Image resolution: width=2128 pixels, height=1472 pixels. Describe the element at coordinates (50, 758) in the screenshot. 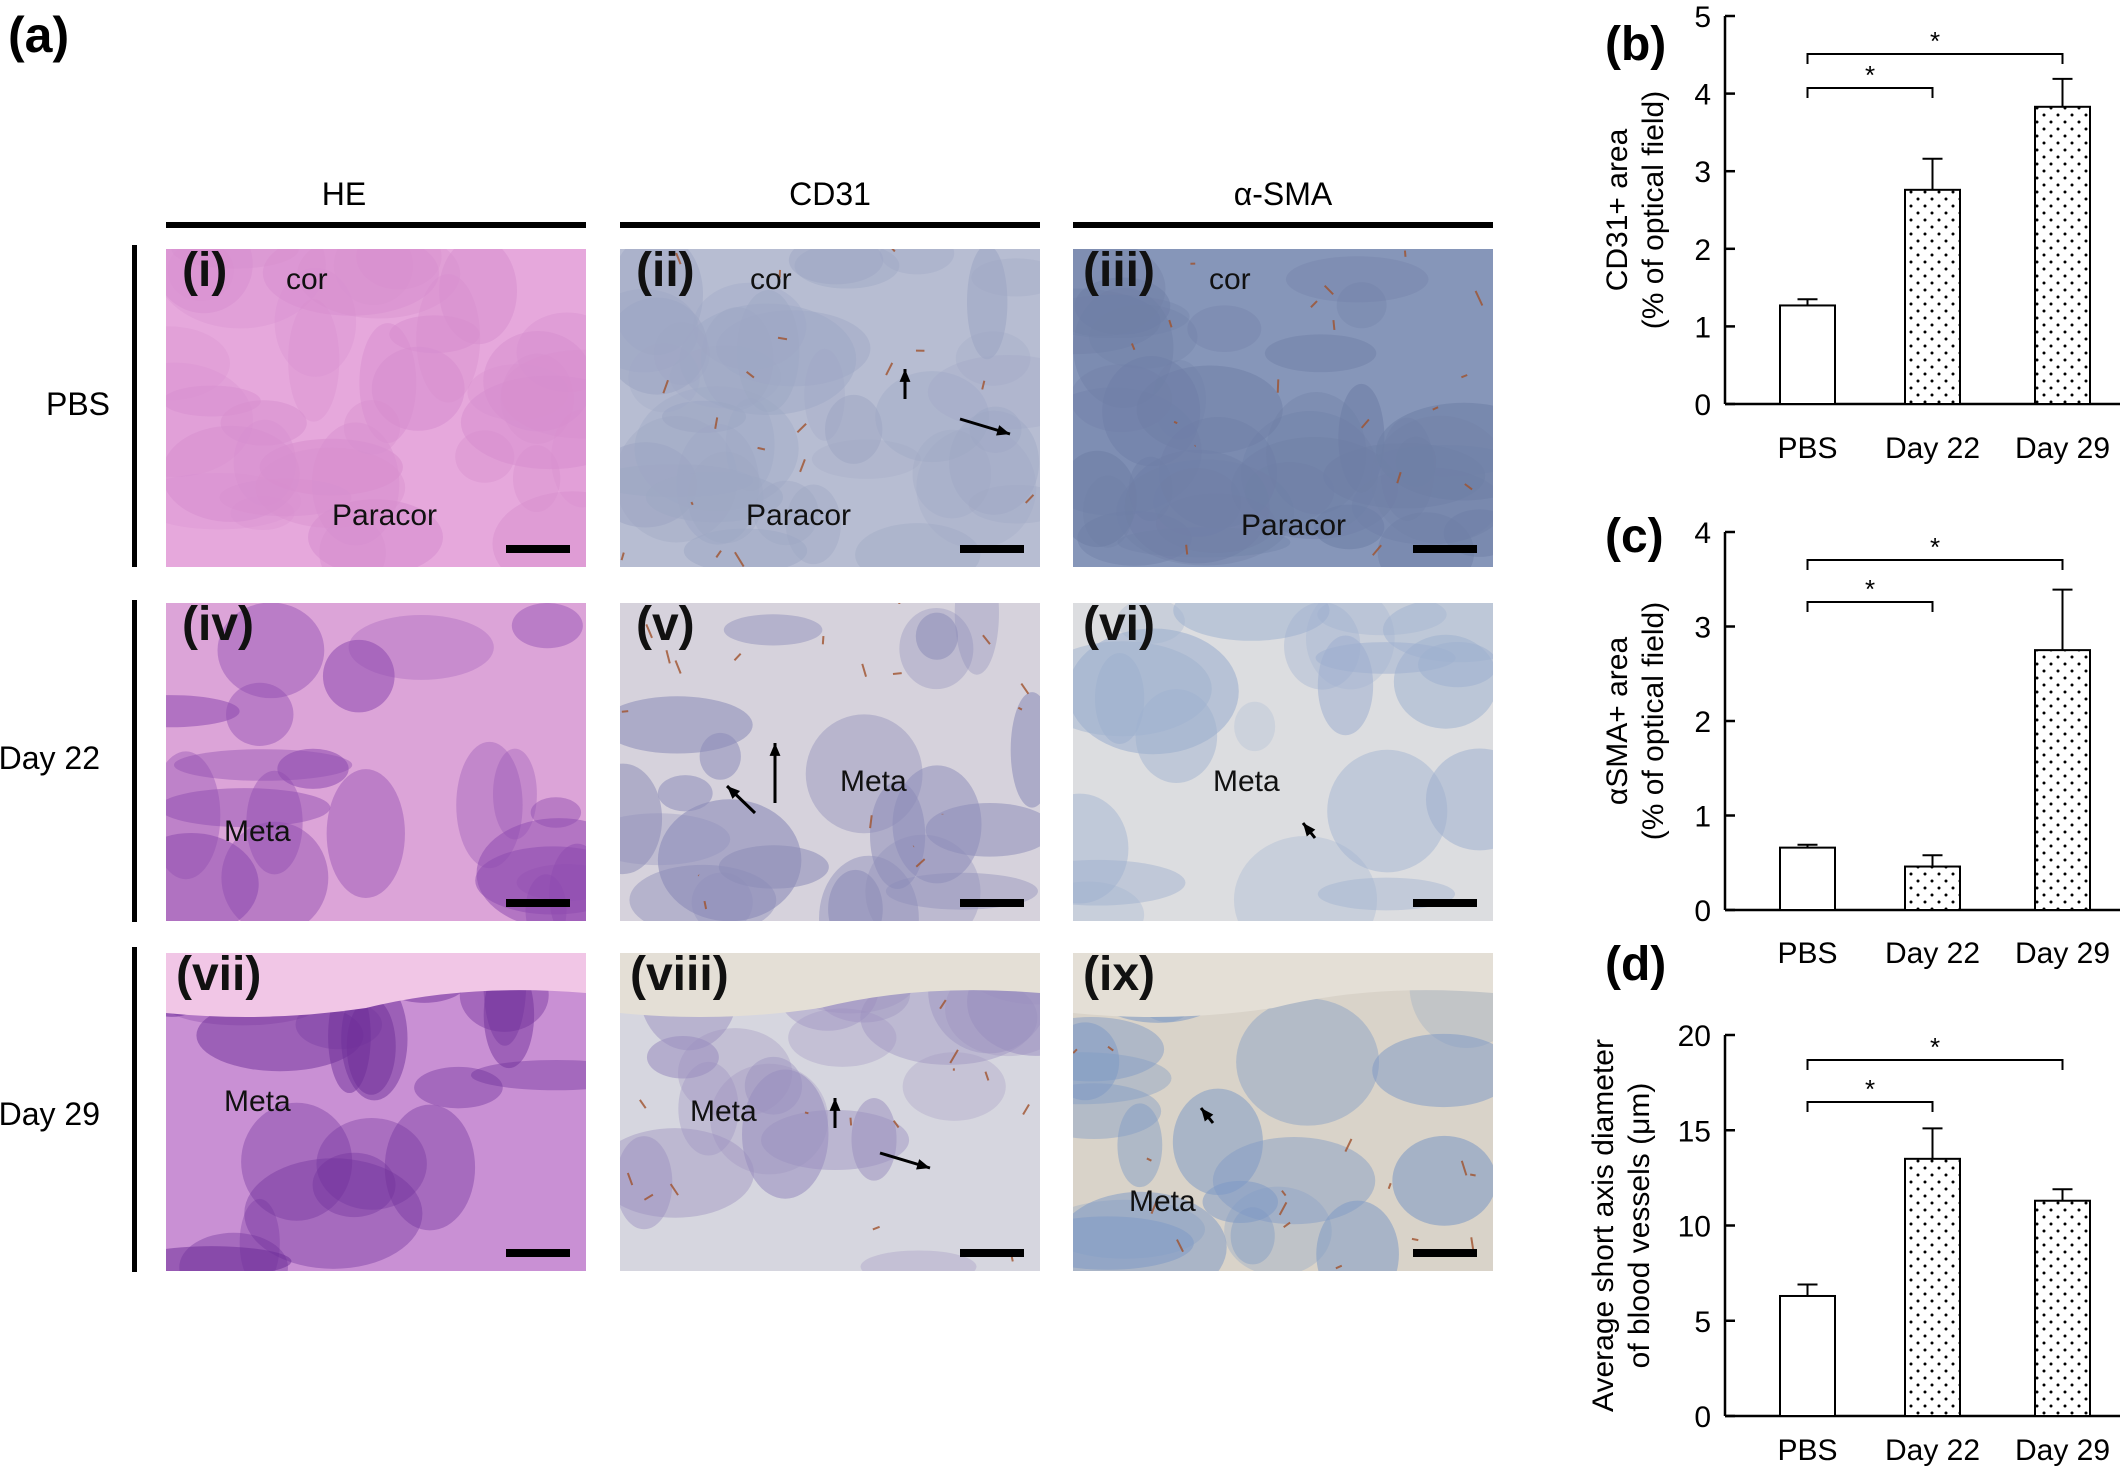

I see `row-label-day22: Day 22` at that location.